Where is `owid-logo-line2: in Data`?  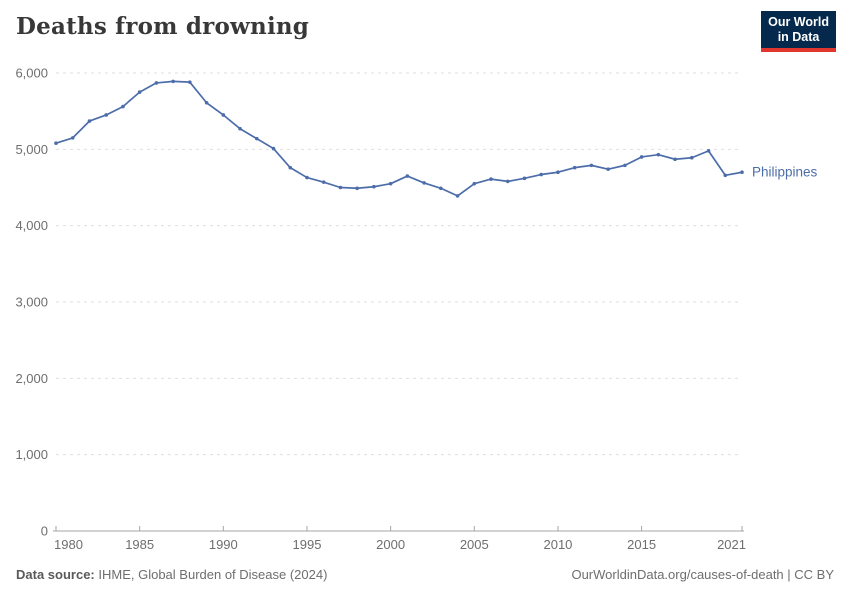 owid-logo-line2: in Data is located at coordinates (798, 37).